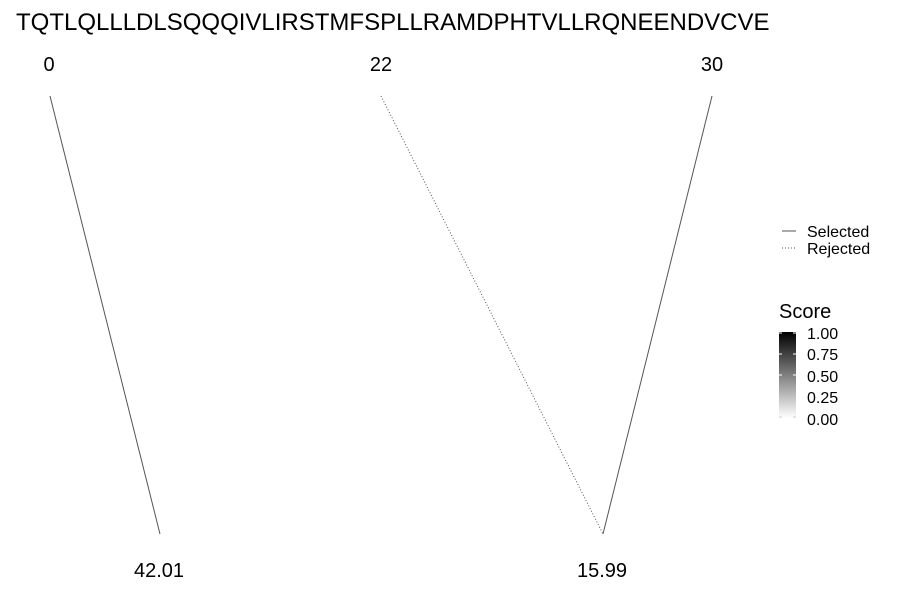  Describe the element at coordinates (712, 65) in the screenshot. I see `top-label-30: 30` at that location.